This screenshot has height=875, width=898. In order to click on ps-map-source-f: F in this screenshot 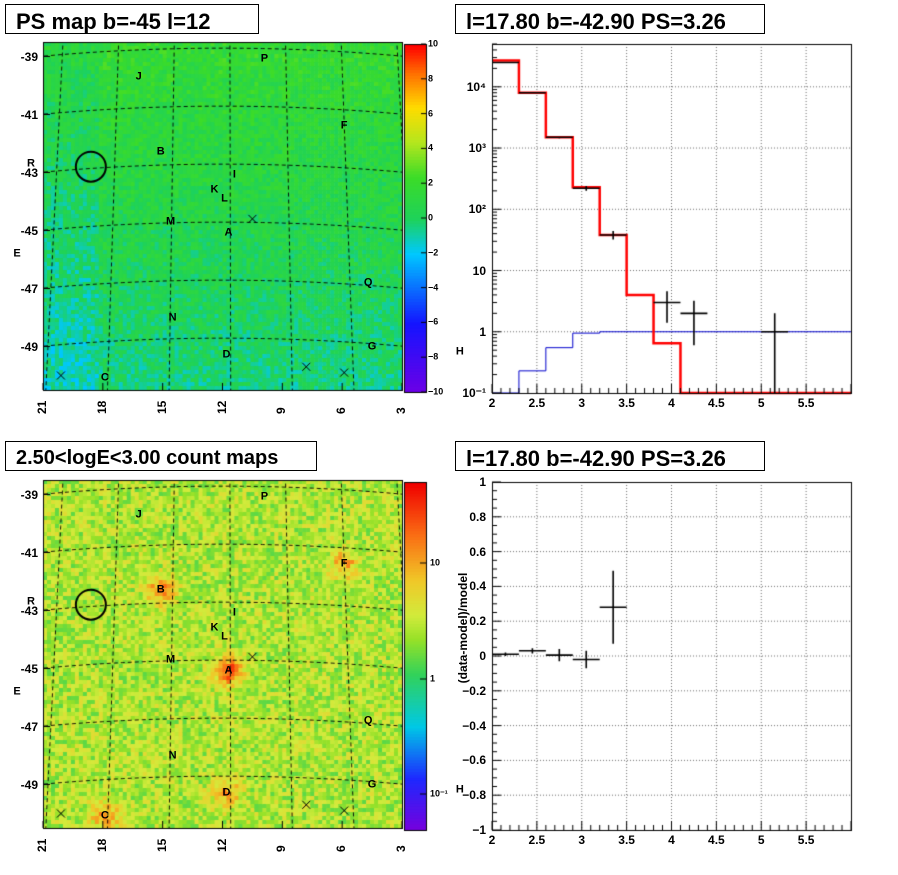, I will do `click(344, 125)`.